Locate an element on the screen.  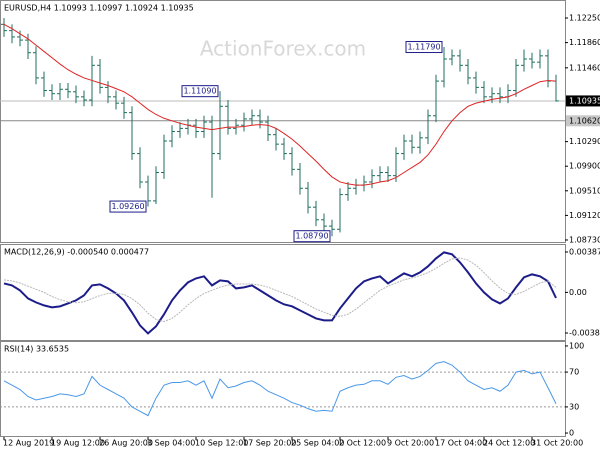
x-tick-label: 10 Sep 12:00 is located at coordinates (221, 443).